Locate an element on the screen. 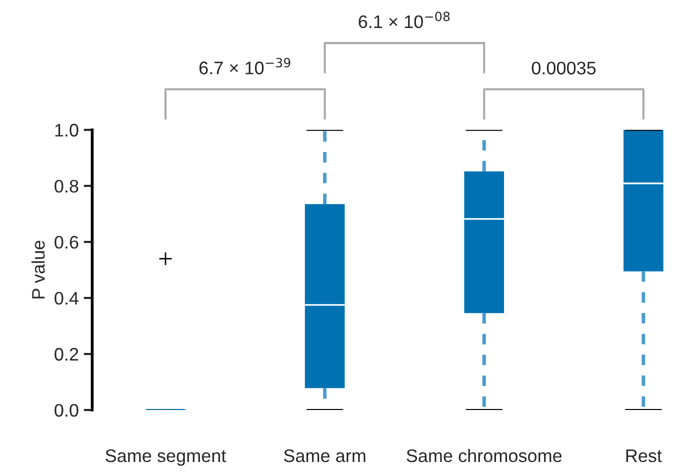  x-tick-label: Same segment is located at coordinates (166, 457).